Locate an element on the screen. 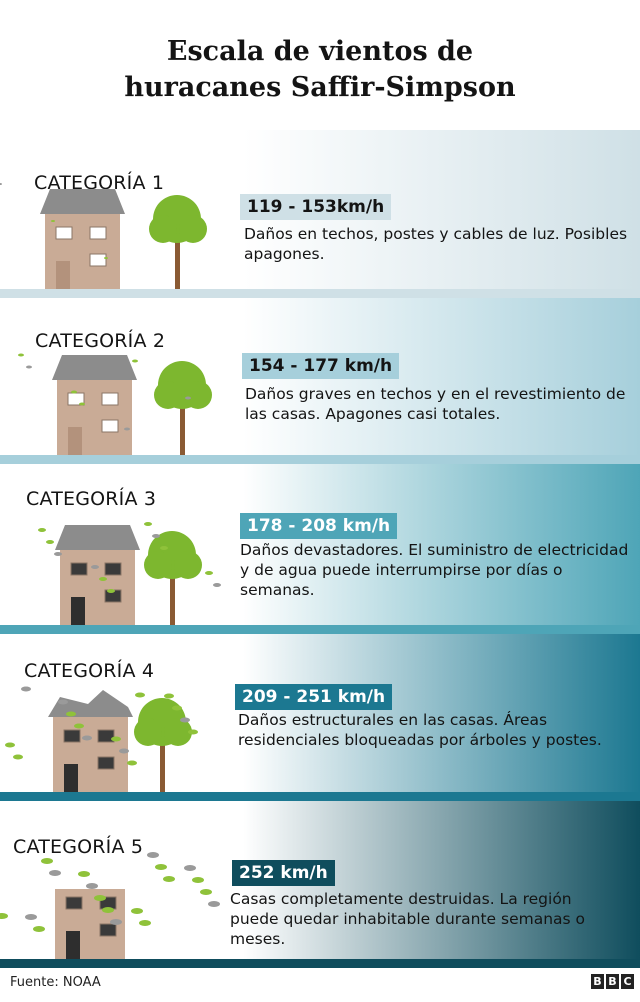 The height and width of the screenshot is (1002, 640). category-label: CATEGORÍA 3 is located at coordinates (91, 499).